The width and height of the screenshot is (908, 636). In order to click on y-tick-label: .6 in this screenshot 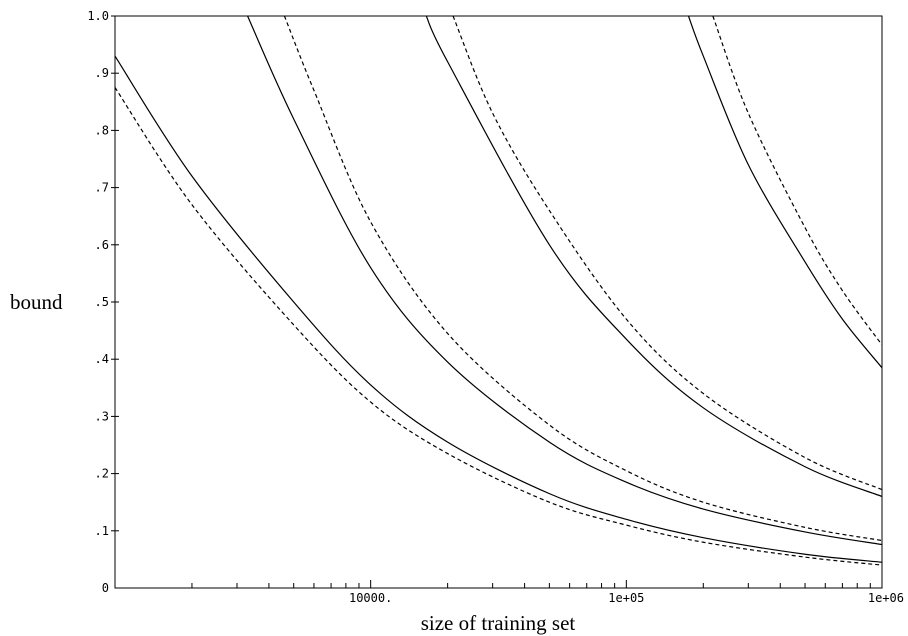, I will do `click(102, 245)`.